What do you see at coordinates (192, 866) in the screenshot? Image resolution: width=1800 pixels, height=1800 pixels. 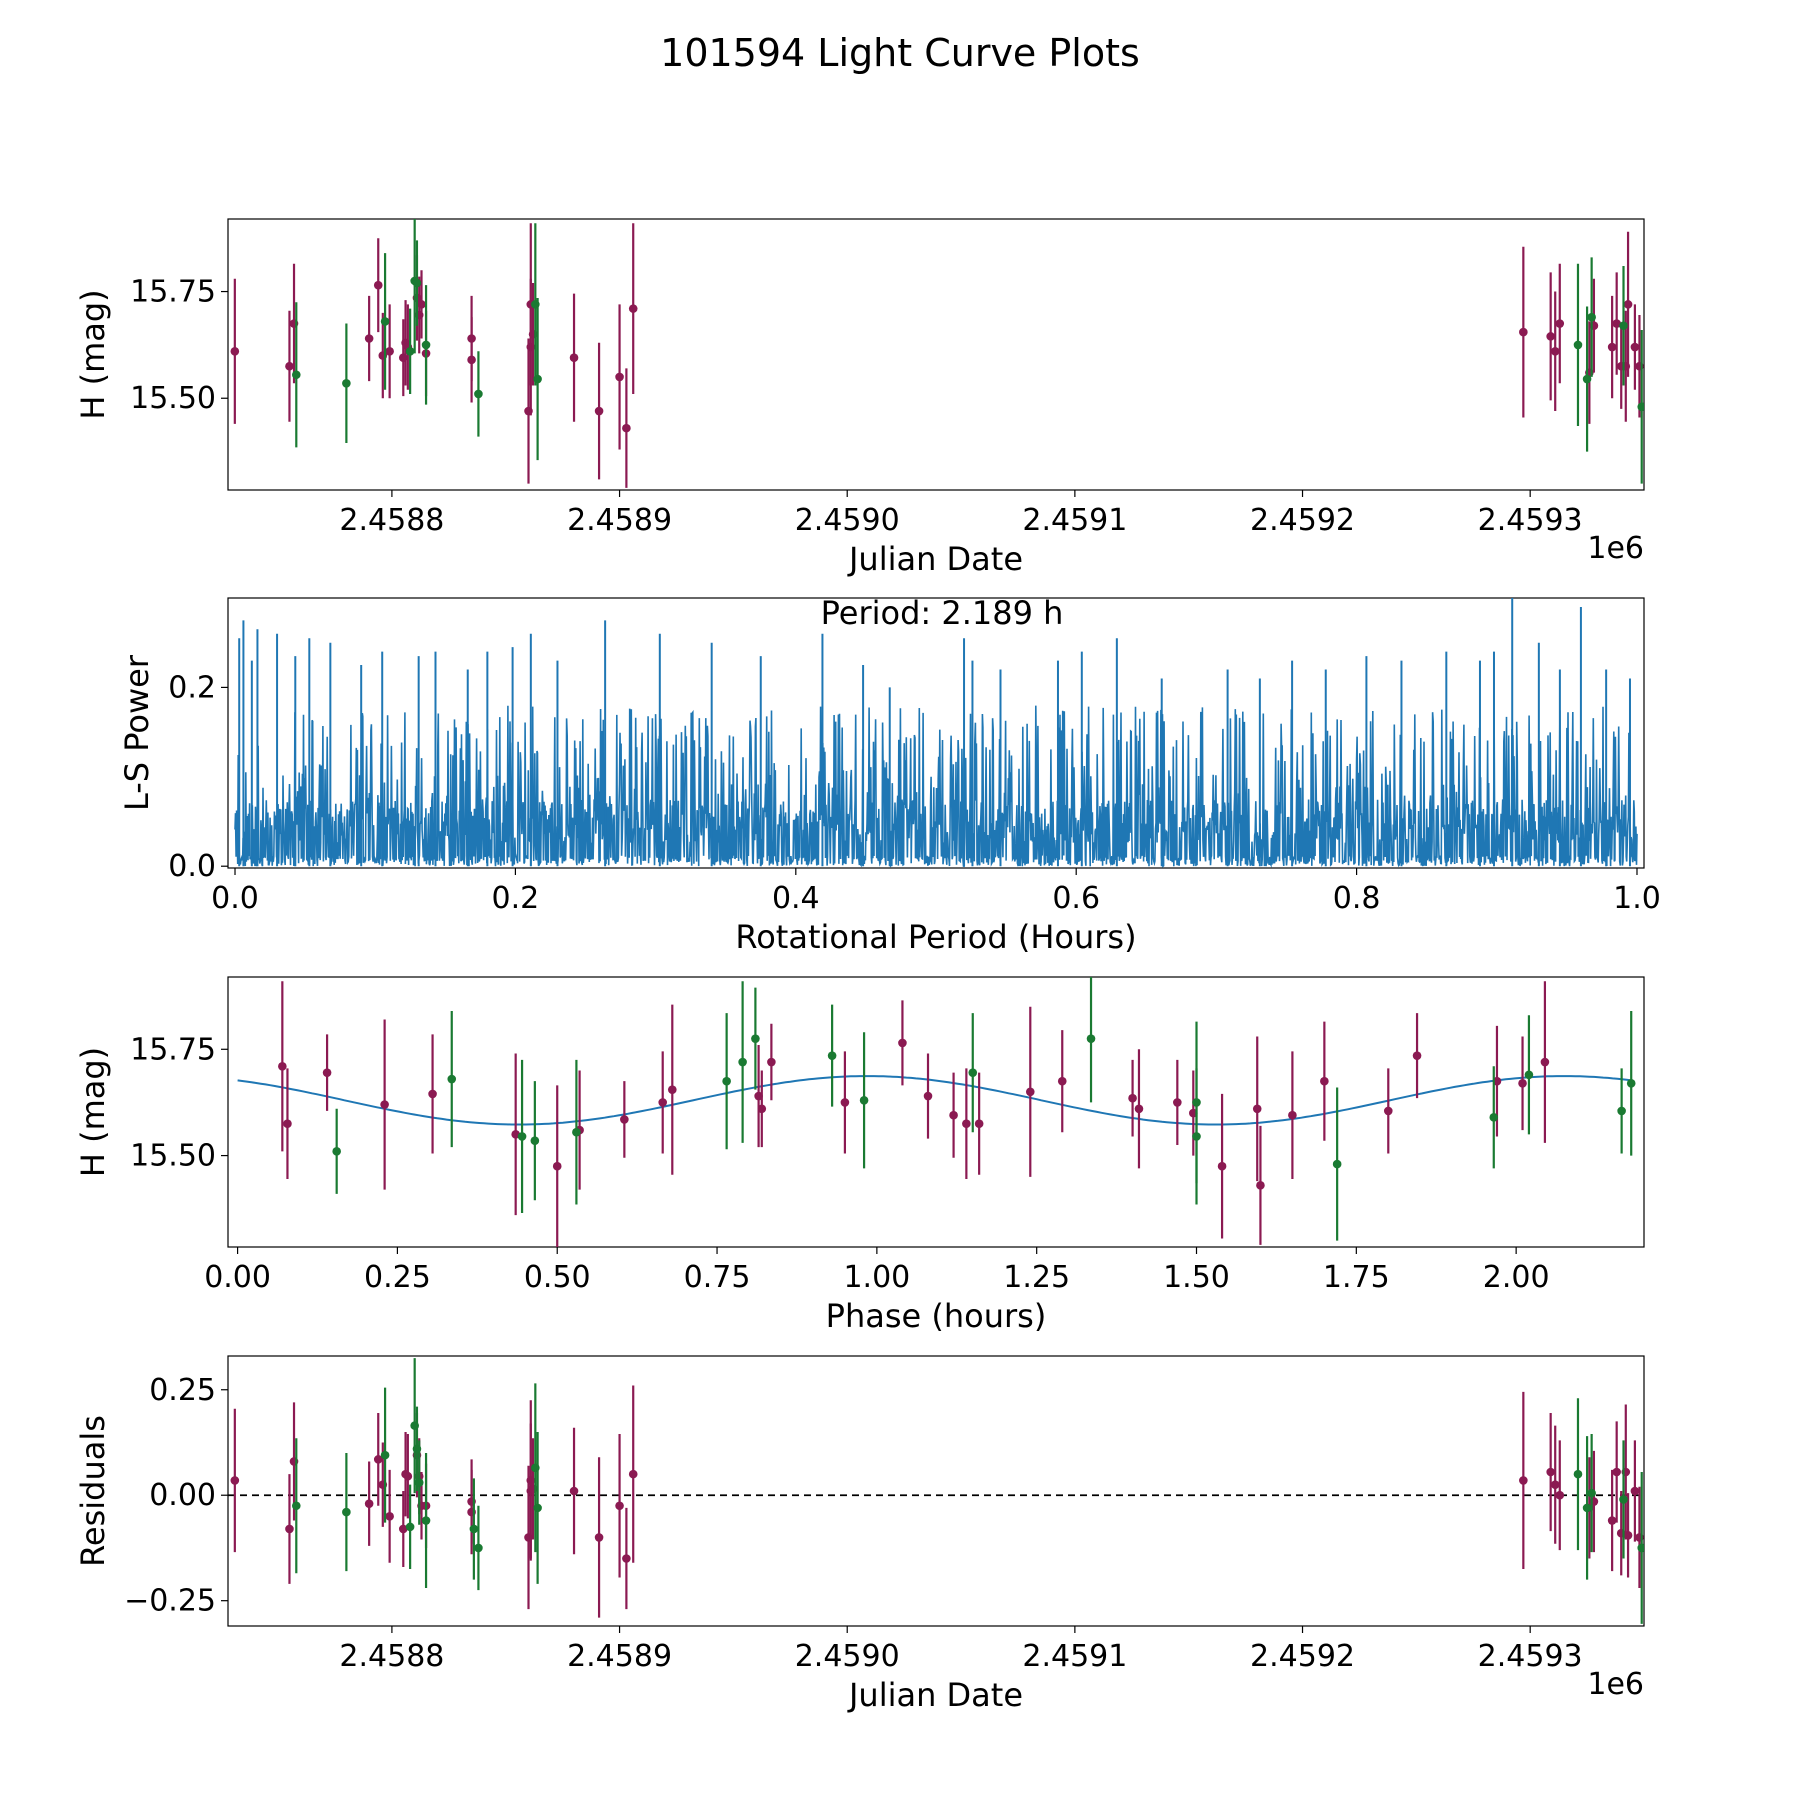 I see `y-tick-label: 0.0` at bounding box center [192, 866].